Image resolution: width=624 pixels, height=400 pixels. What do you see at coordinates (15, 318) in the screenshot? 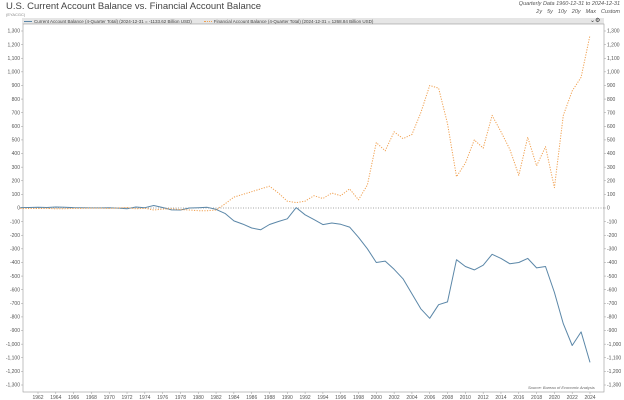
I see `y-tick-label-left: -800` at bounding box center [15, 318].